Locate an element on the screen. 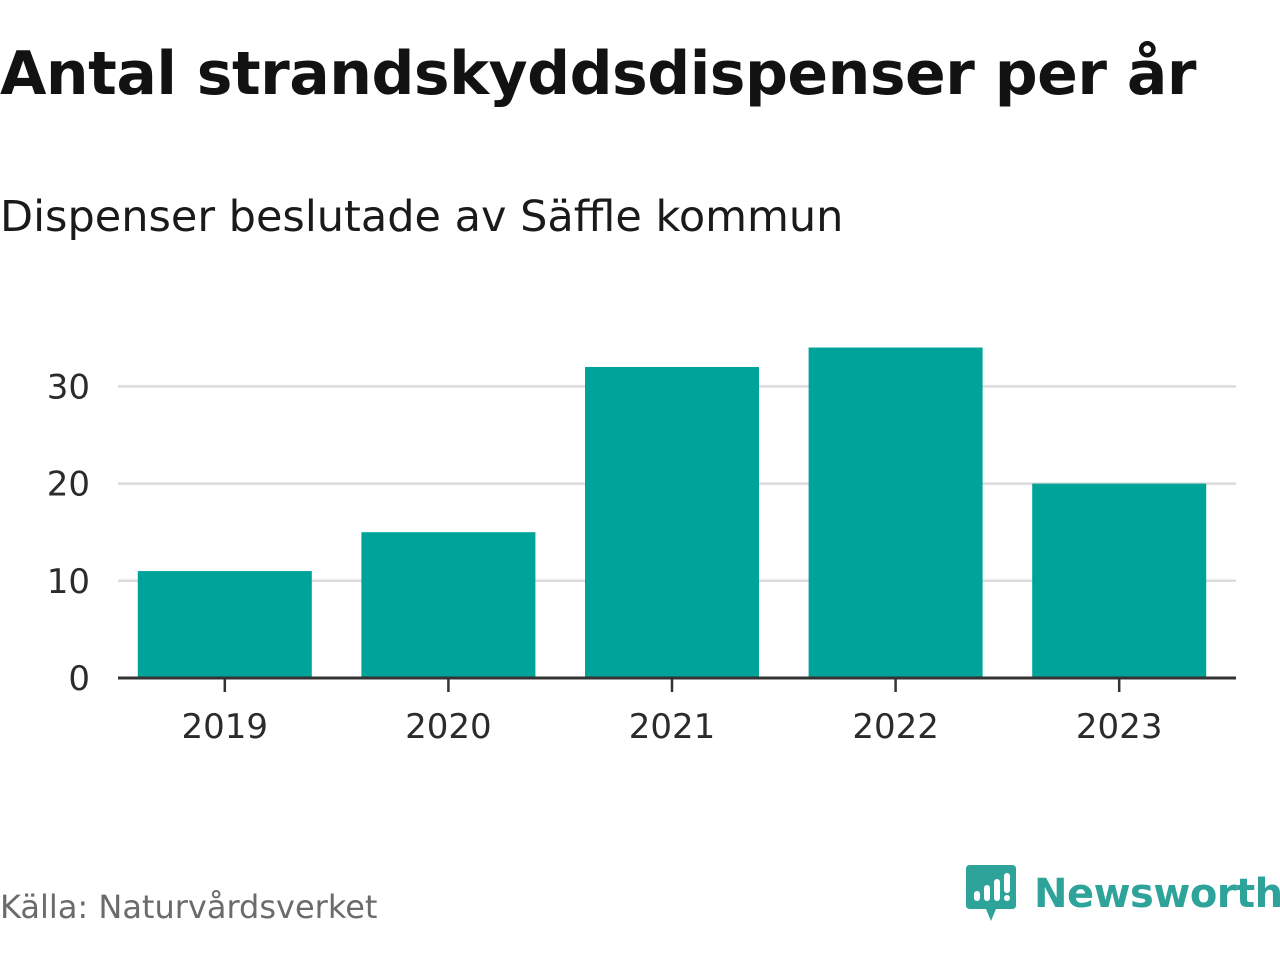 The image size is (1280, 960). x-tick-label: 2019 is located at coordinates (225, 727).